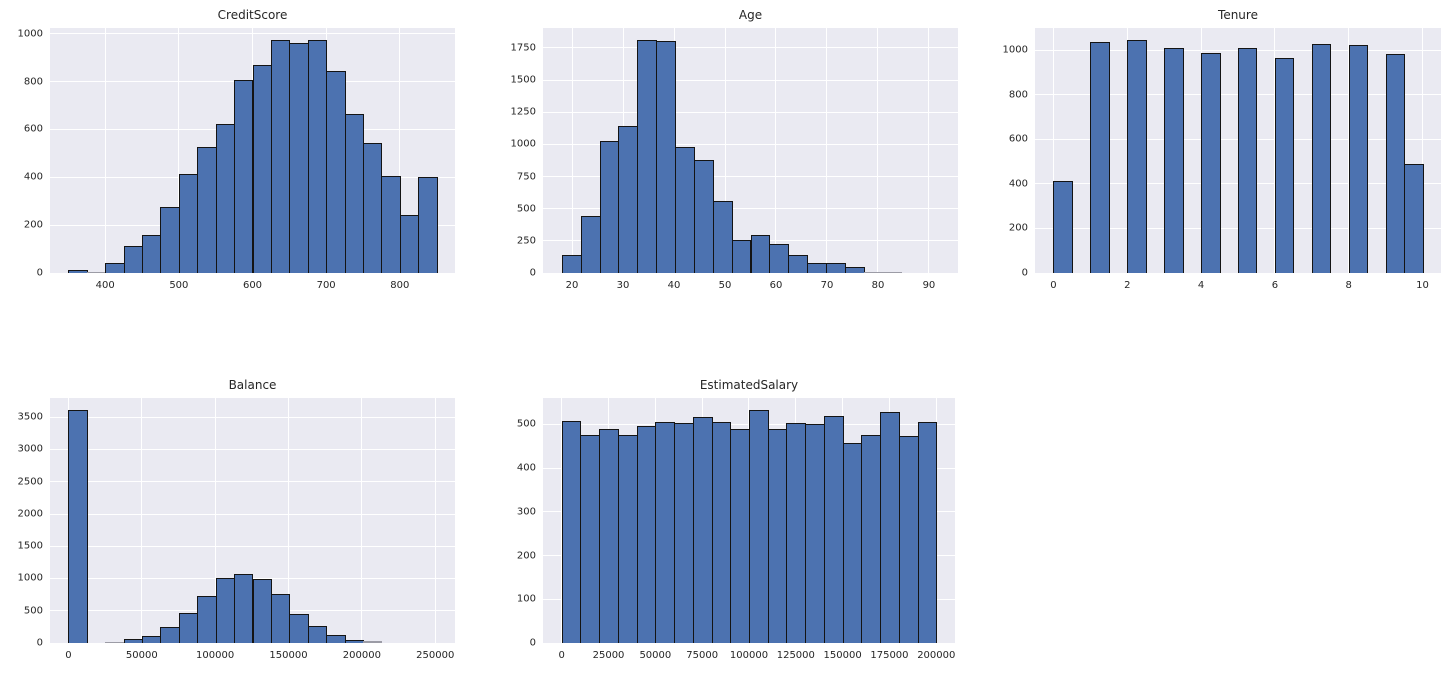 This screenshot has height=676, width=1455. What do you see at coordinates (572, 285) in the screenshot?
I see `x-tick-label: 20` at bounding box center [572, 285].